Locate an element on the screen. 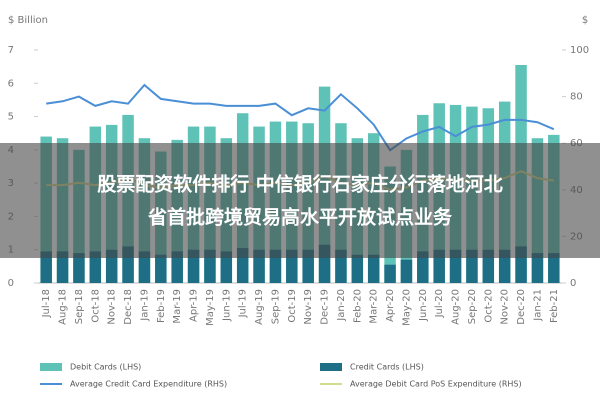 This screenshot has height=400, width=600. x-tick-label: Nov-19 is located at coordinates (308, 307).